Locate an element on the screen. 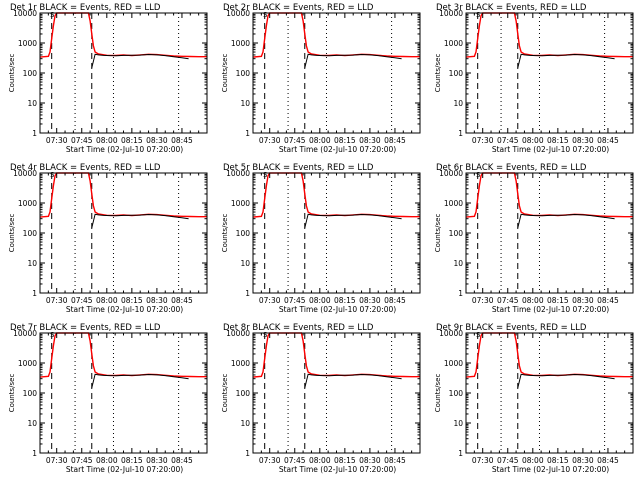 This screenshot has width=640, height=480. panel-title: Det 2r BLACK = Events, RED = LLD is located at coordinates (298, 8).